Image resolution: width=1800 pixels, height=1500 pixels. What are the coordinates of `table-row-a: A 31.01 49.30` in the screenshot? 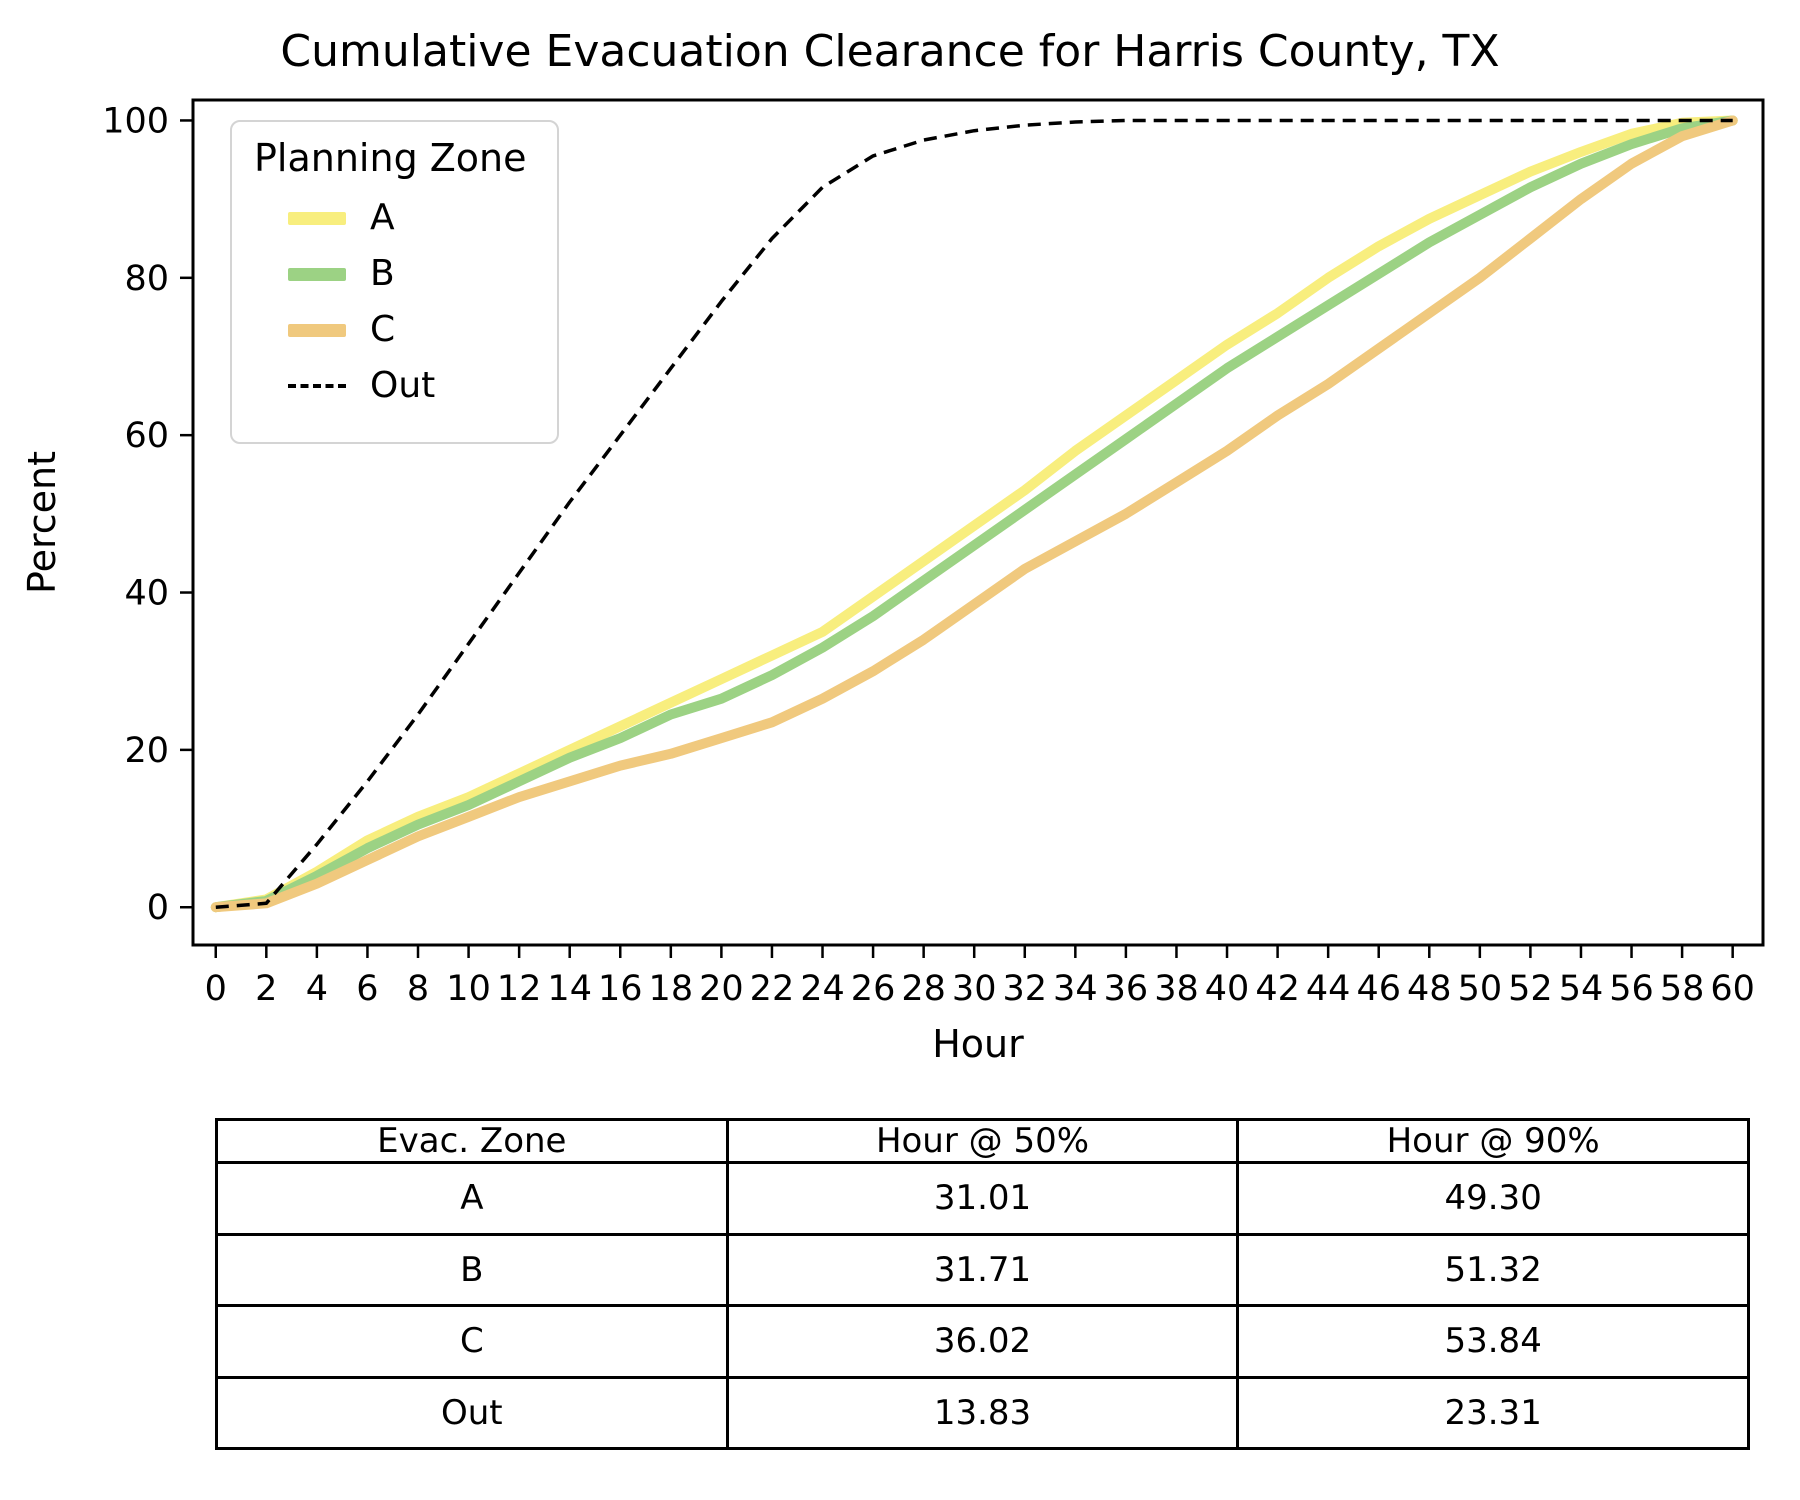 It's located at (982, 1198).